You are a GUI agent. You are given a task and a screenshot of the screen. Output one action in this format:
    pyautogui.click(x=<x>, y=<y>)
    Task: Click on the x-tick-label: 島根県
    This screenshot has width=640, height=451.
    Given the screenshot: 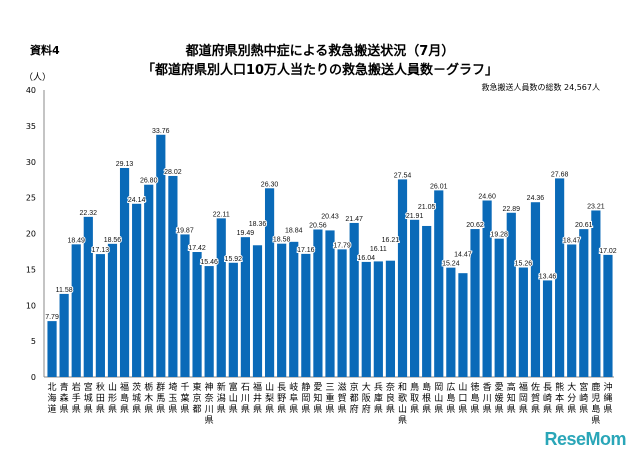 What is the action you would take?
    pyautogui.click(x=426, y=398)
    